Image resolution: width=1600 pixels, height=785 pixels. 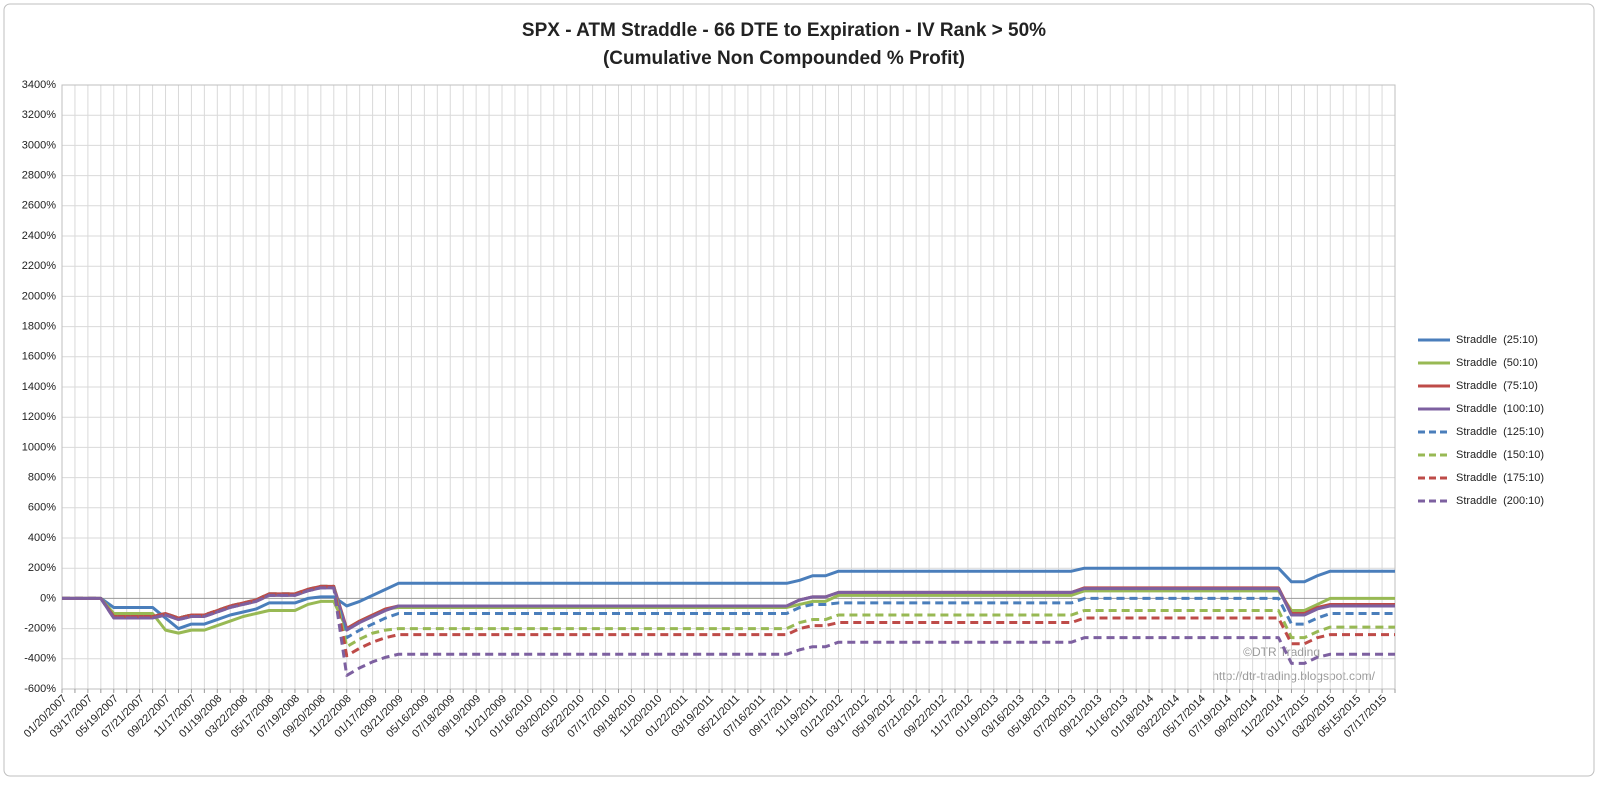 What do you see at coordinates (39, 206) in the screenshot?
I see `y-tick-label: 2600%` at bounding box center [39, 206].